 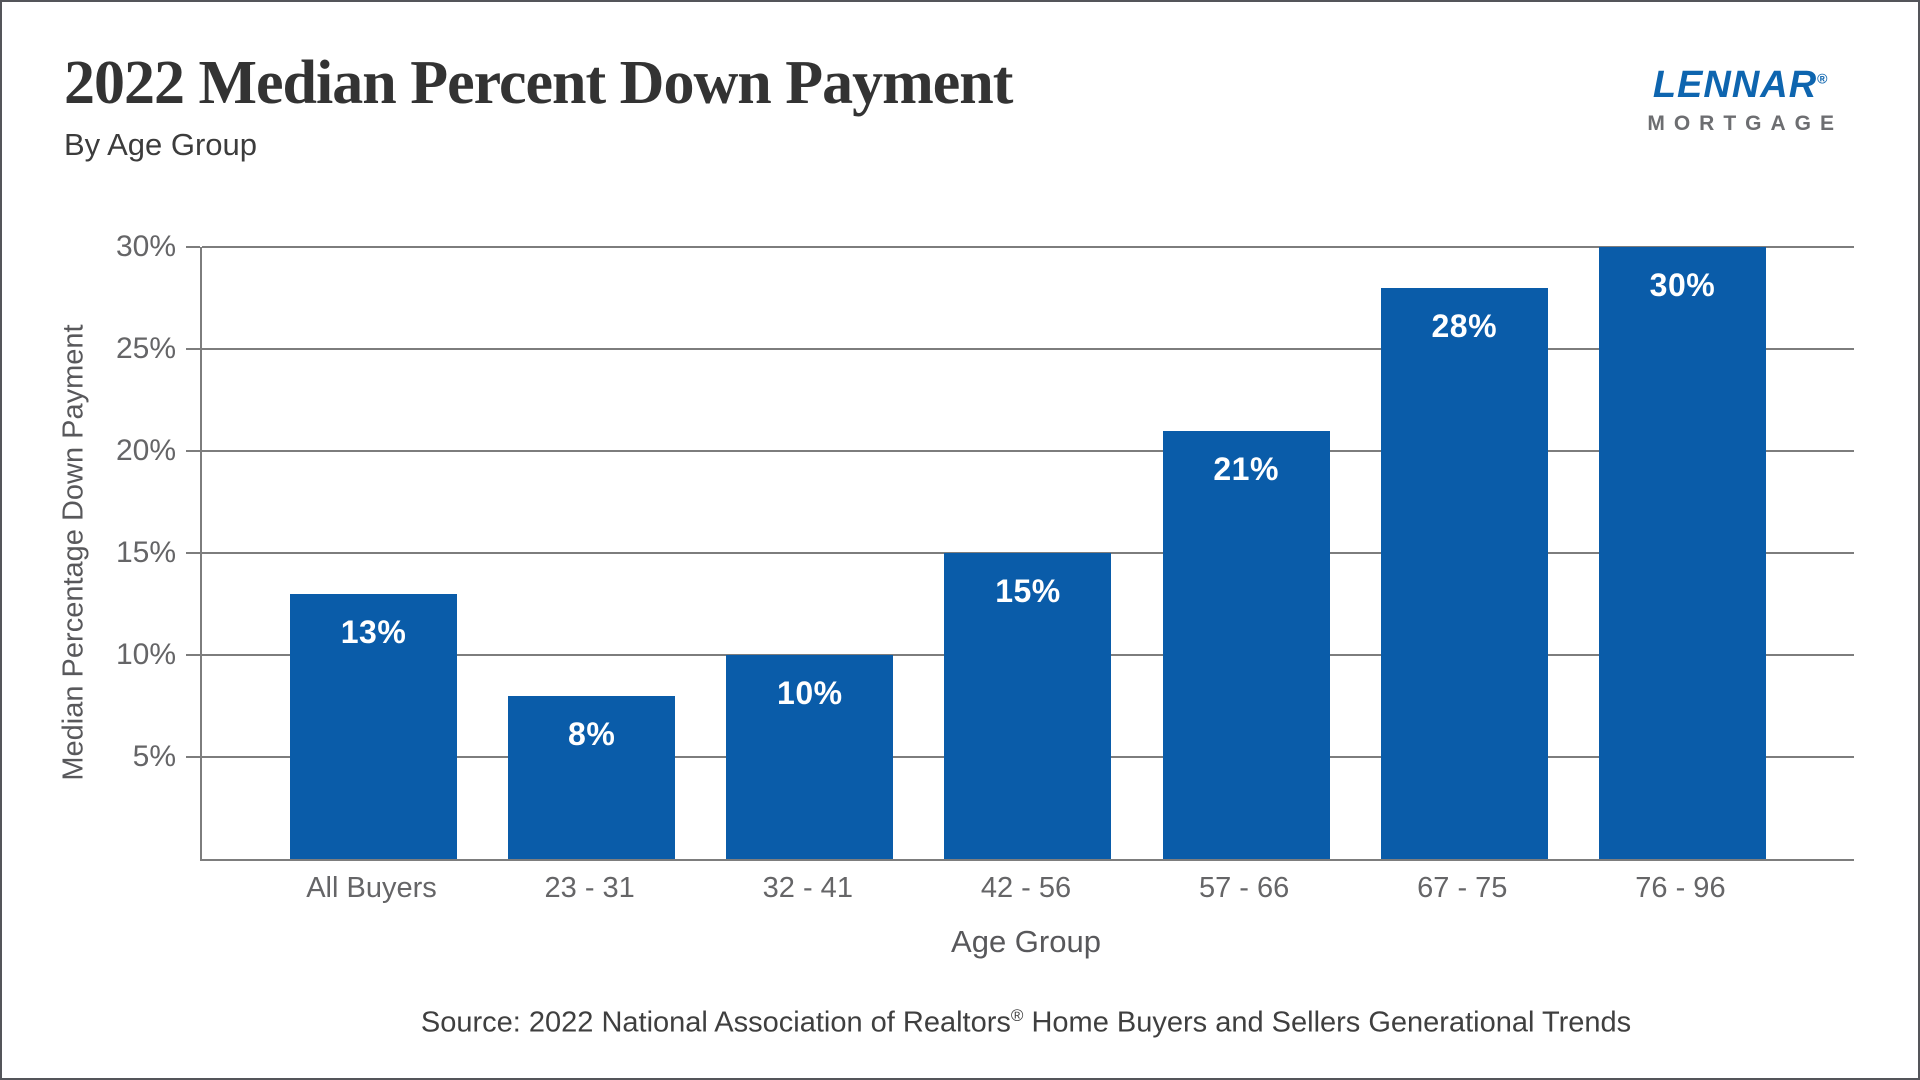 What do you see at coordinates (1464, 573) in the screenshot?
I see `bar-67-75: 28%` at bounding box center [1464, 573].